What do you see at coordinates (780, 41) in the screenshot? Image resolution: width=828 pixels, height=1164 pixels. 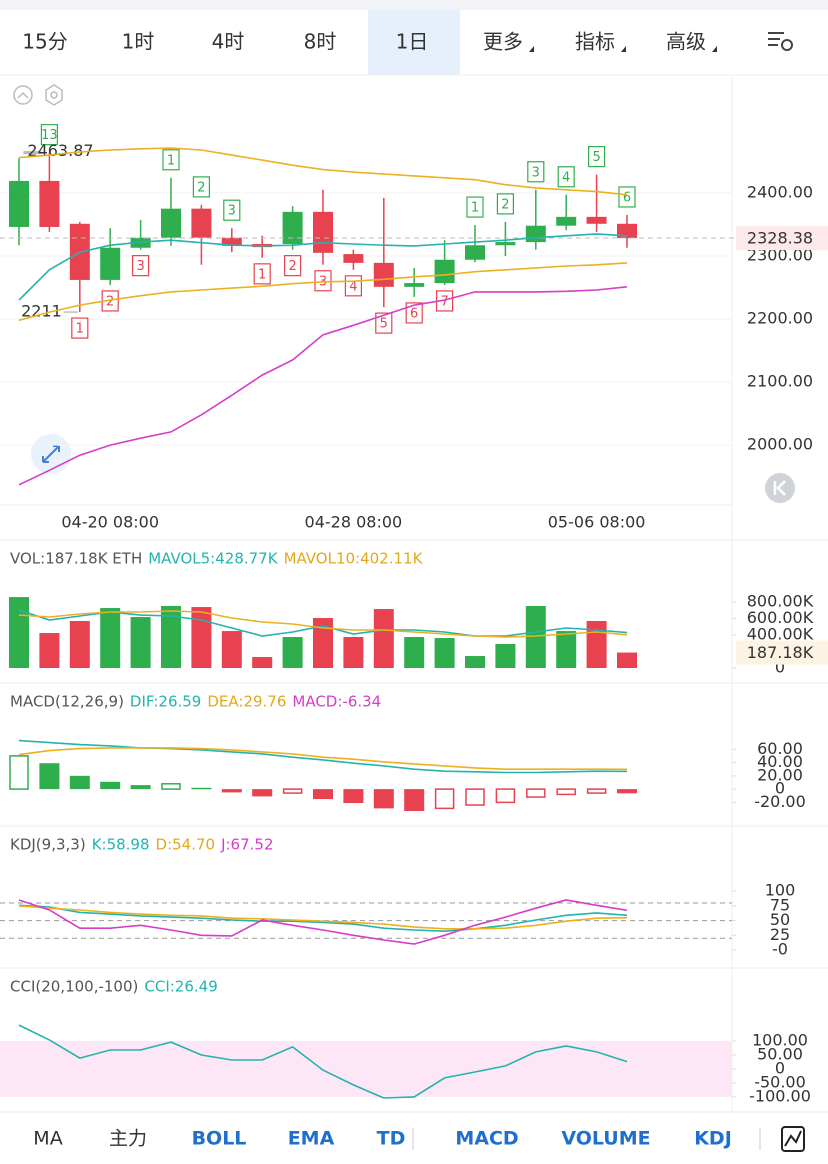 I see `layout-icon` at bounding box center [780, 41].